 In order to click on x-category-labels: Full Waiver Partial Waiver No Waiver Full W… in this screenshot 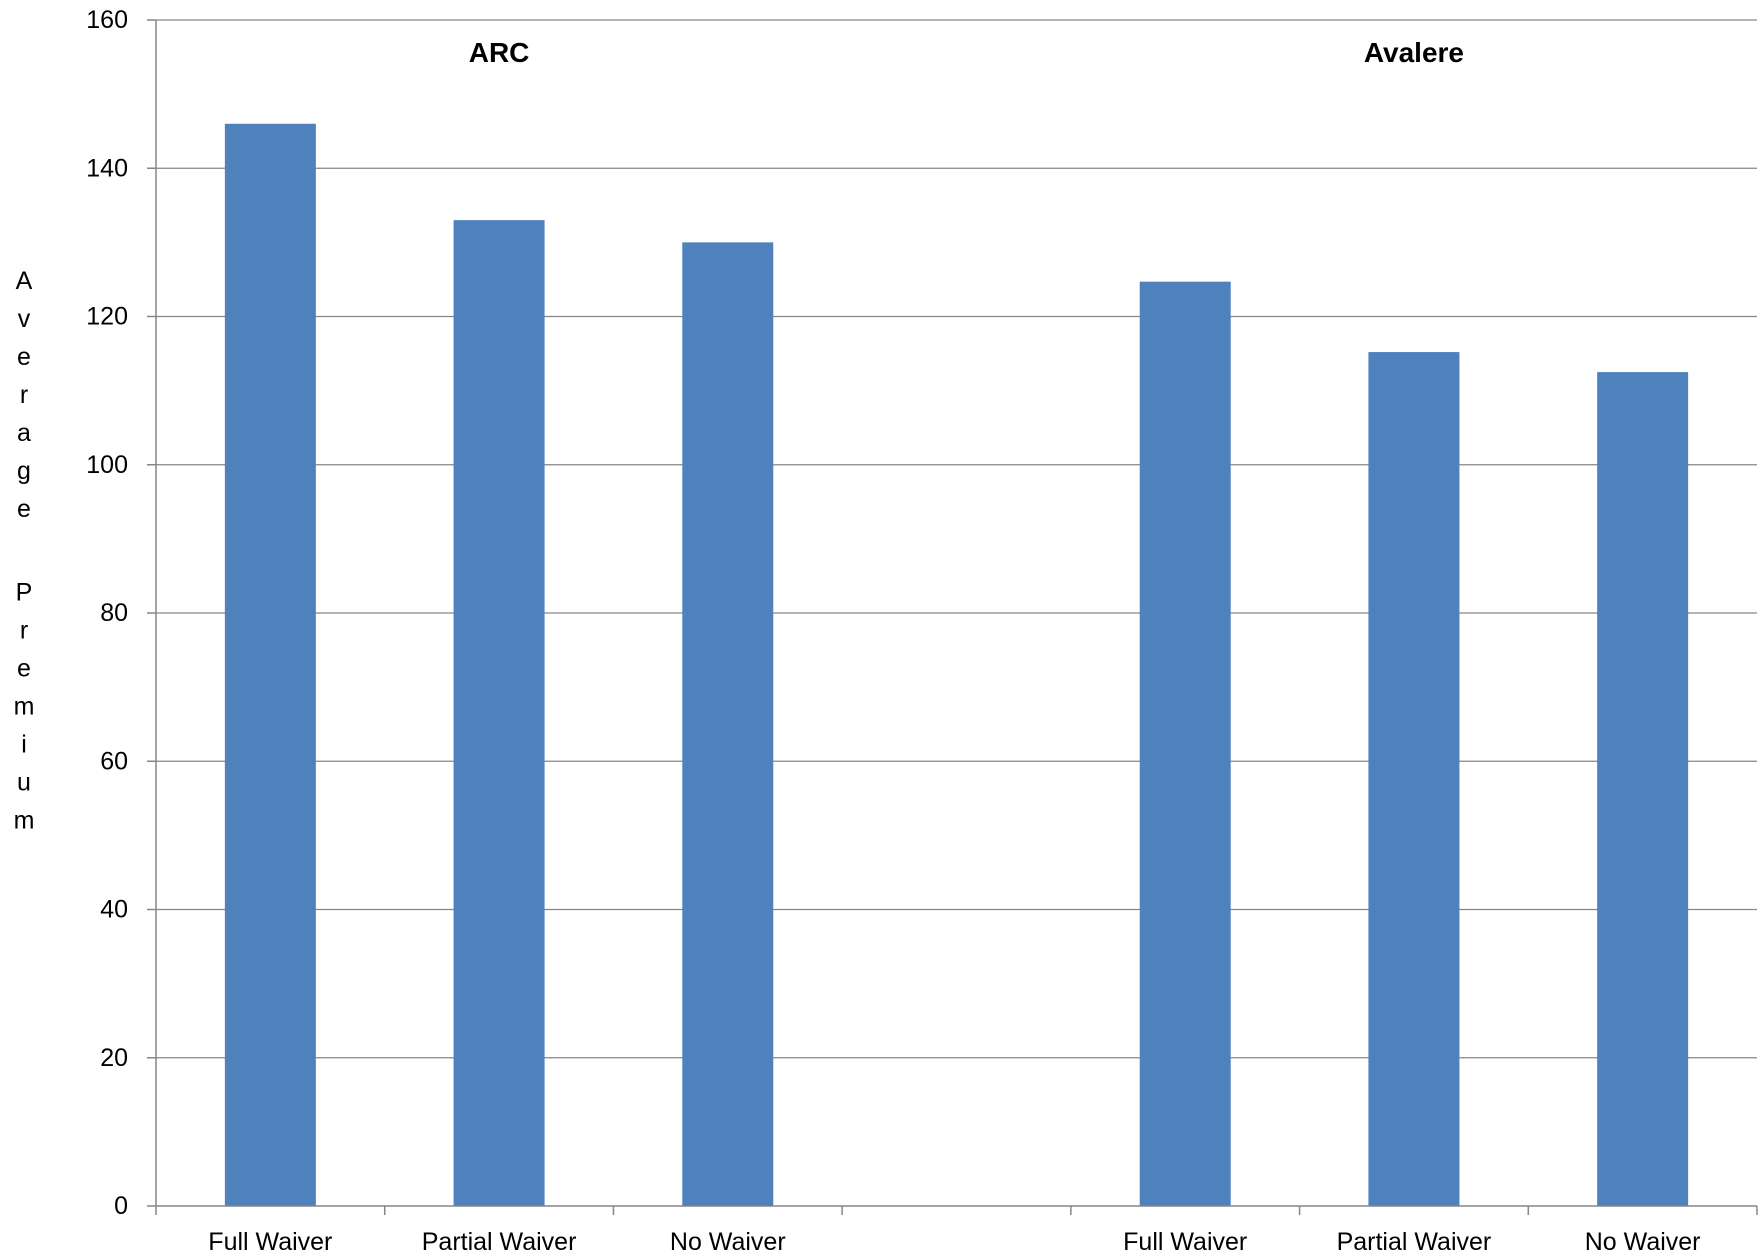, I will do `click(954, 1242)`.